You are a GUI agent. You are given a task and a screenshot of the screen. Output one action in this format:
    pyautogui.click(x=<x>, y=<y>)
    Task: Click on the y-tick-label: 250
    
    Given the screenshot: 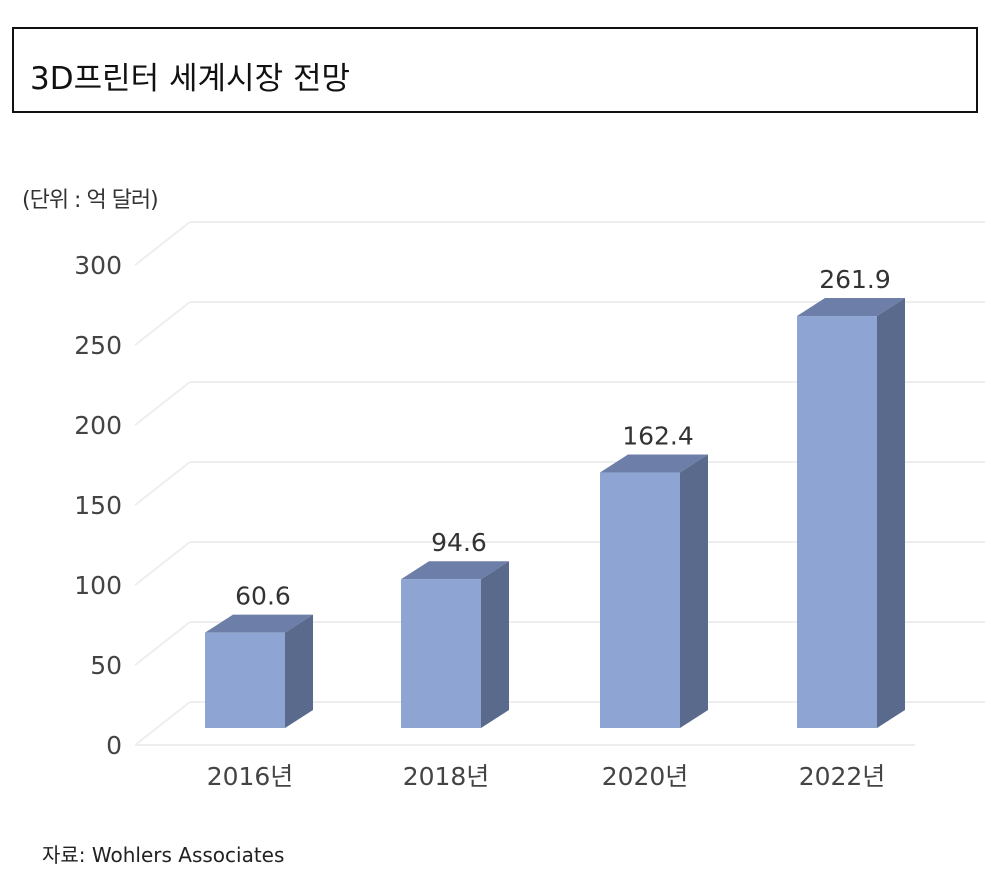 What is the action you would take?
    pyautogui.click(x=98, y=345)
    